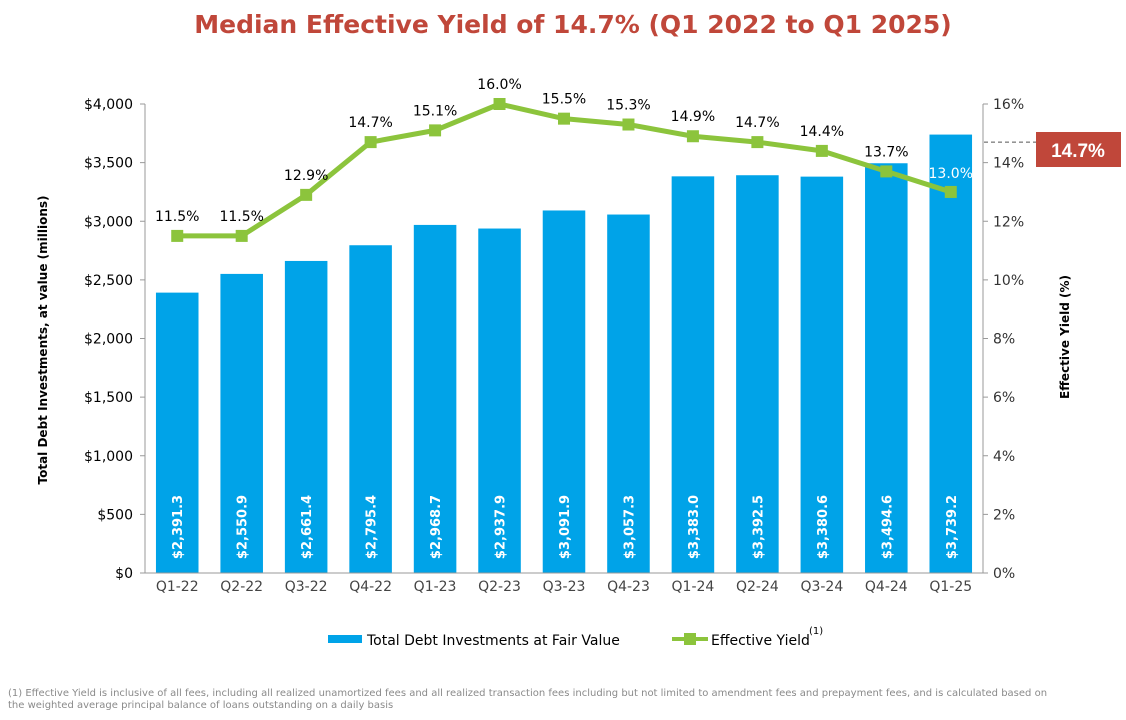 The width and height of the screenshot is (1126, 720). I want to click on y-tick-label: $3,000, so click(108, 222).